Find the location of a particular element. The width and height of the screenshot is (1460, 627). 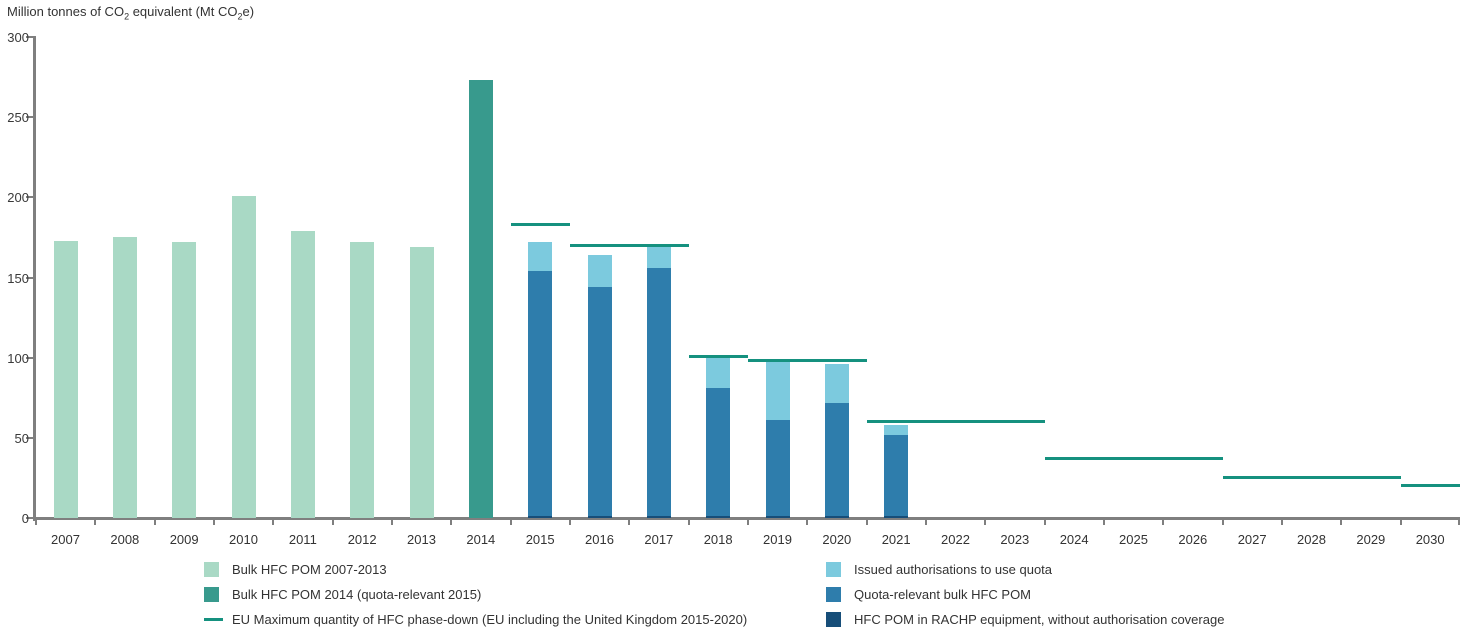

x-tick-label-2029: 2029 is located at coordinates (1371, 539).